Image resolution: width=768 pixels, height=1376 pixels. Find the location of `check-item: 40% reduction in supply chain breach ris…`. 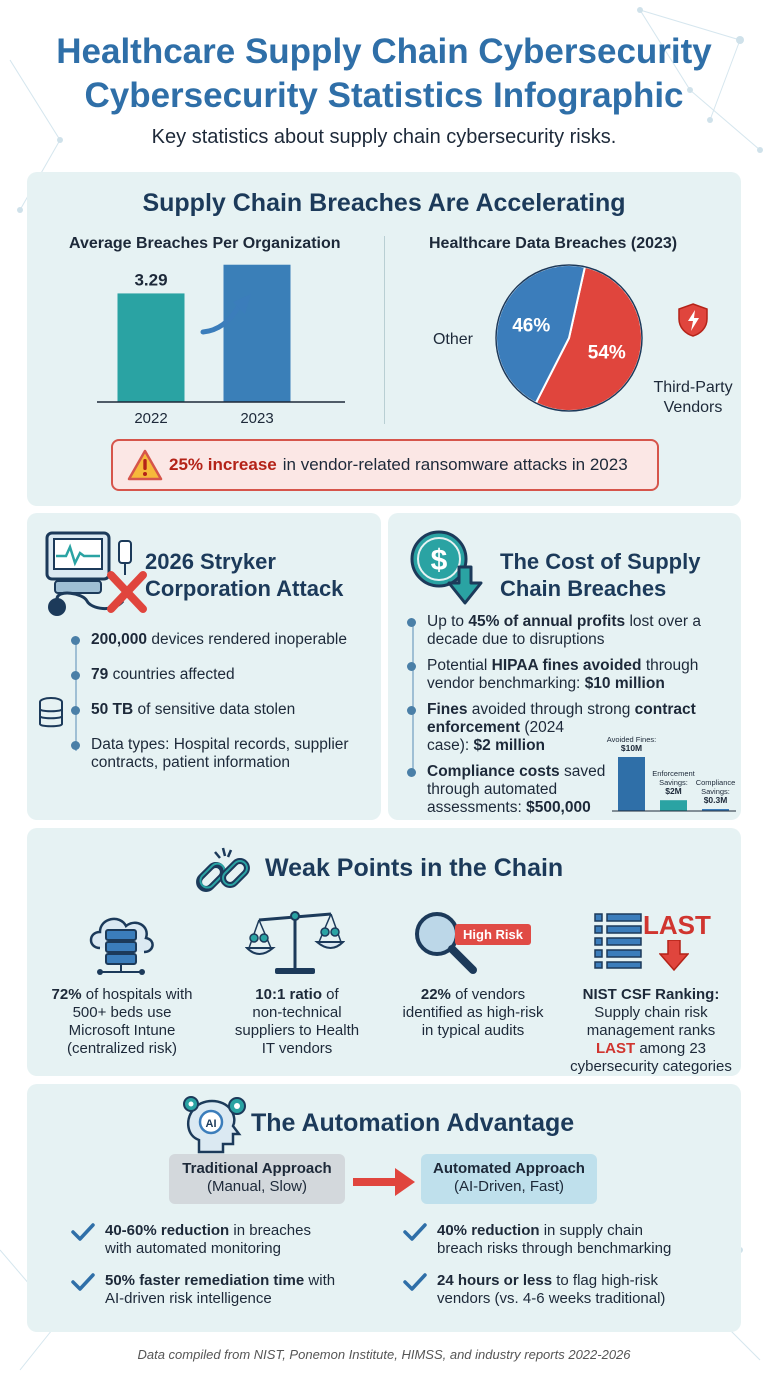

check-item: 40% reduction in supply chain breach ris… is located at coordinates (563, 1240).